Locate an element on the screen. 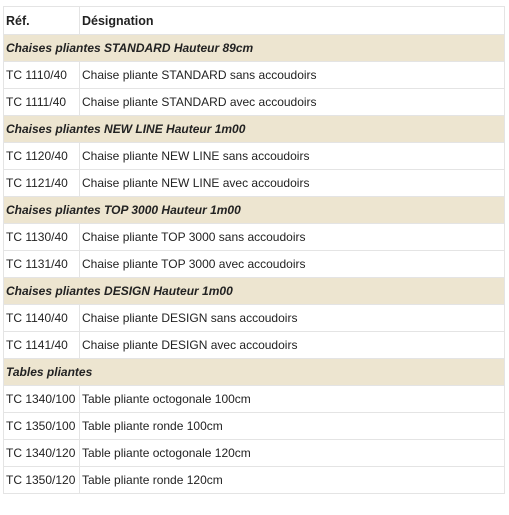  cell-designation: Chaise pliante NEW LINE avec accoudoirs is located at coordinates (292, 183).